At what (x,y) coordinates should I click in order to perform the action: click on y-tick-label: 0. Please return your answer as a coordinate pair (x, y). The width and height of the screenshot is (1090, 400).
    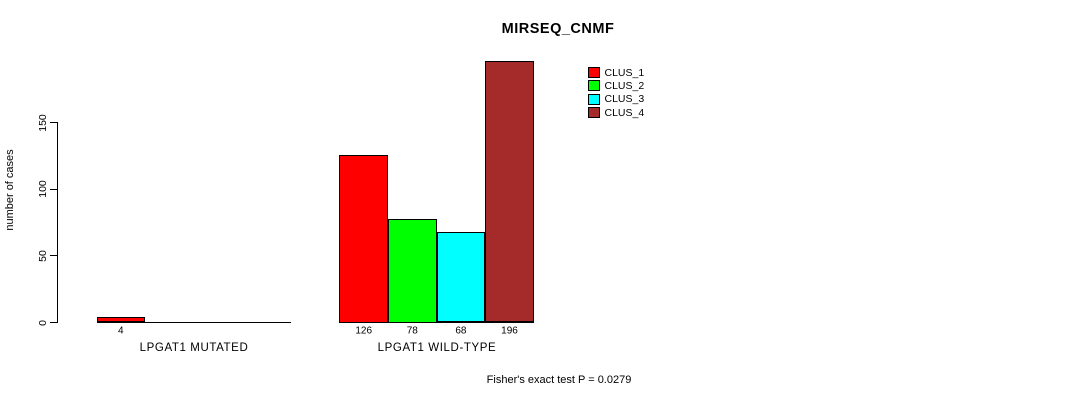
    Looking at the image, I should click on (43, 322).